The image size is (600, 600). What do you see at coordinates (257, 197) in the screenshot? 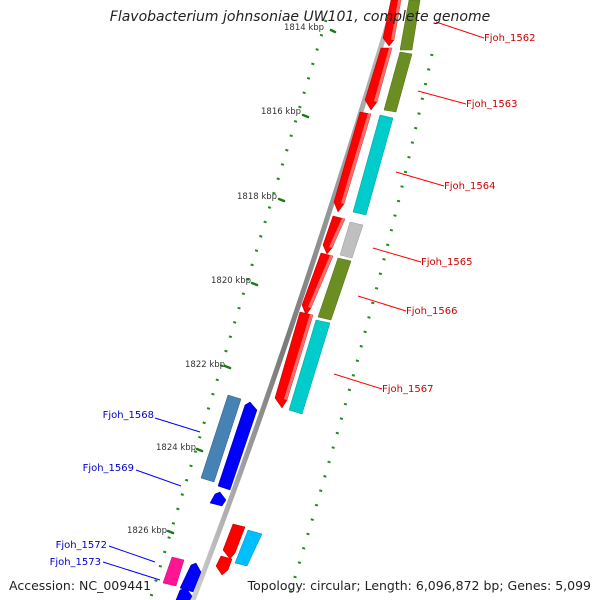
I see `tick-label: 1818 kbp` at bounding box center [257, 197].